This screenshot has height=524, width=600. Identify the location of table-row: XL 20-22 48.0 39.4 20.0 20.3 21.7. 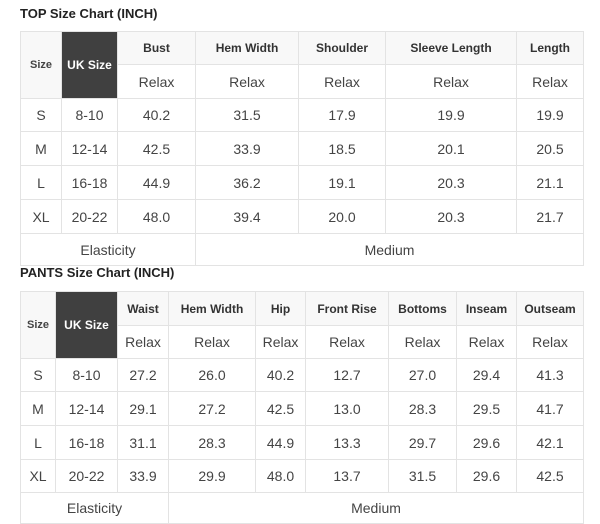
(302, 216).